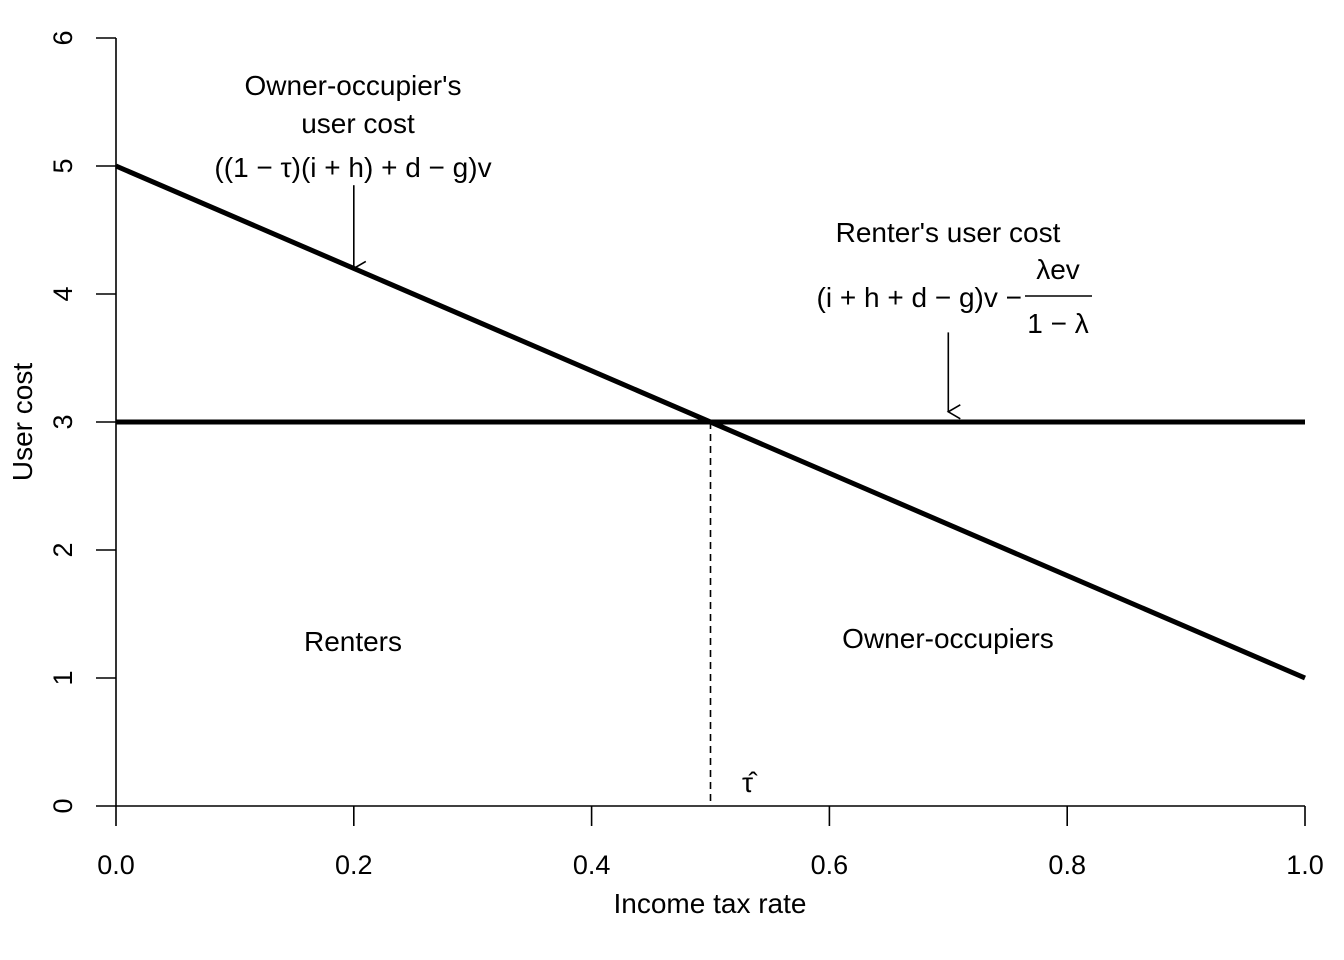 The width and height of the screenshot is (1344, 960). What do you see at coordinates (354, 865) in the screenshot?
I see `x-tick-label: 0.2` at bounding box center [354, 865].